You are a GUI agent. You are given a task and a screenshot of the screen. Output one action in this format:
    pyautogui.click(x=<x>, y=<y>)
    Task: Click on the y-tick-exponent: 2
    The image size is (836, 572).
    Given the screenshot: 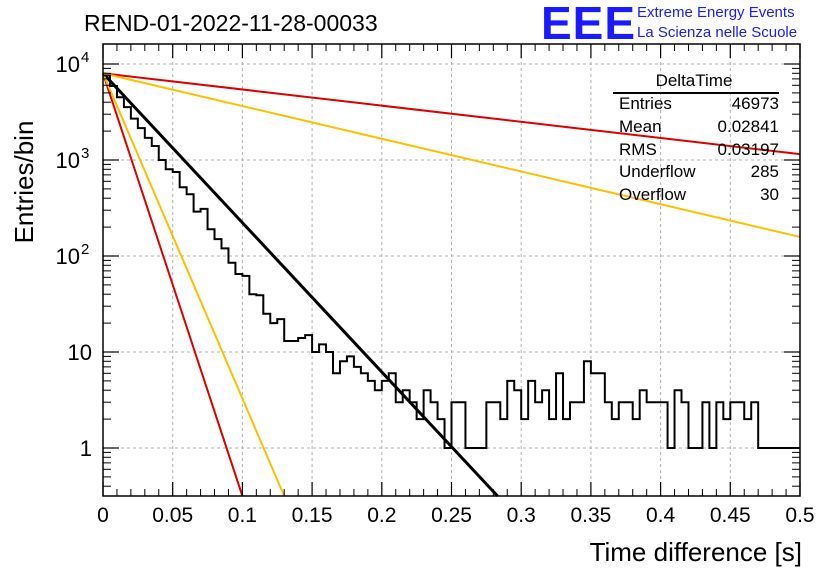 What is the action you would take?
    pyautogui.click(x=85, y=249)
    